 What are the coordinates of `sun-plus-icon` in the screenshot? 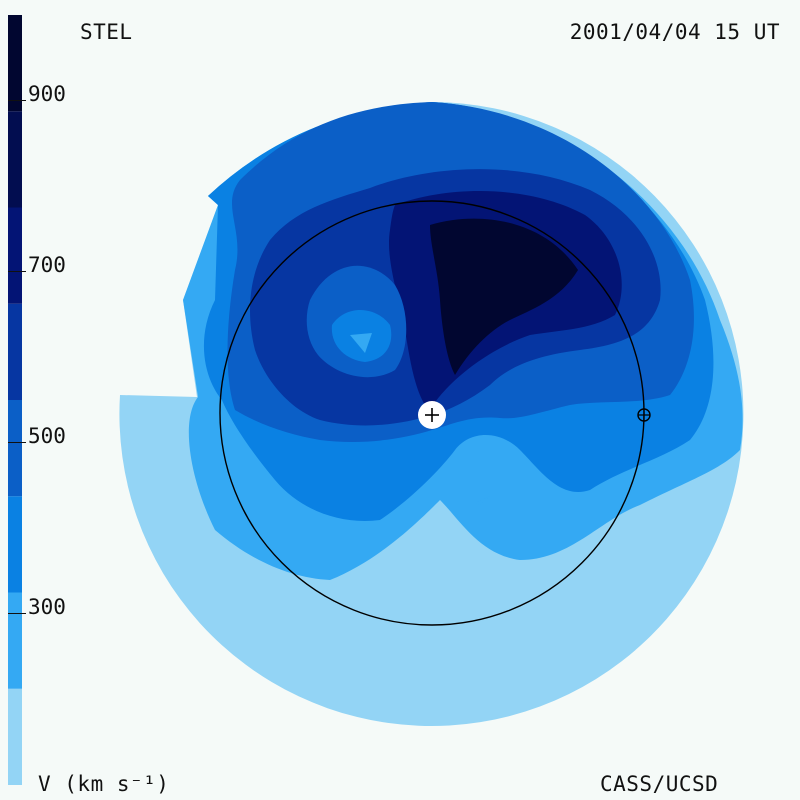 It's located at (432, 415).